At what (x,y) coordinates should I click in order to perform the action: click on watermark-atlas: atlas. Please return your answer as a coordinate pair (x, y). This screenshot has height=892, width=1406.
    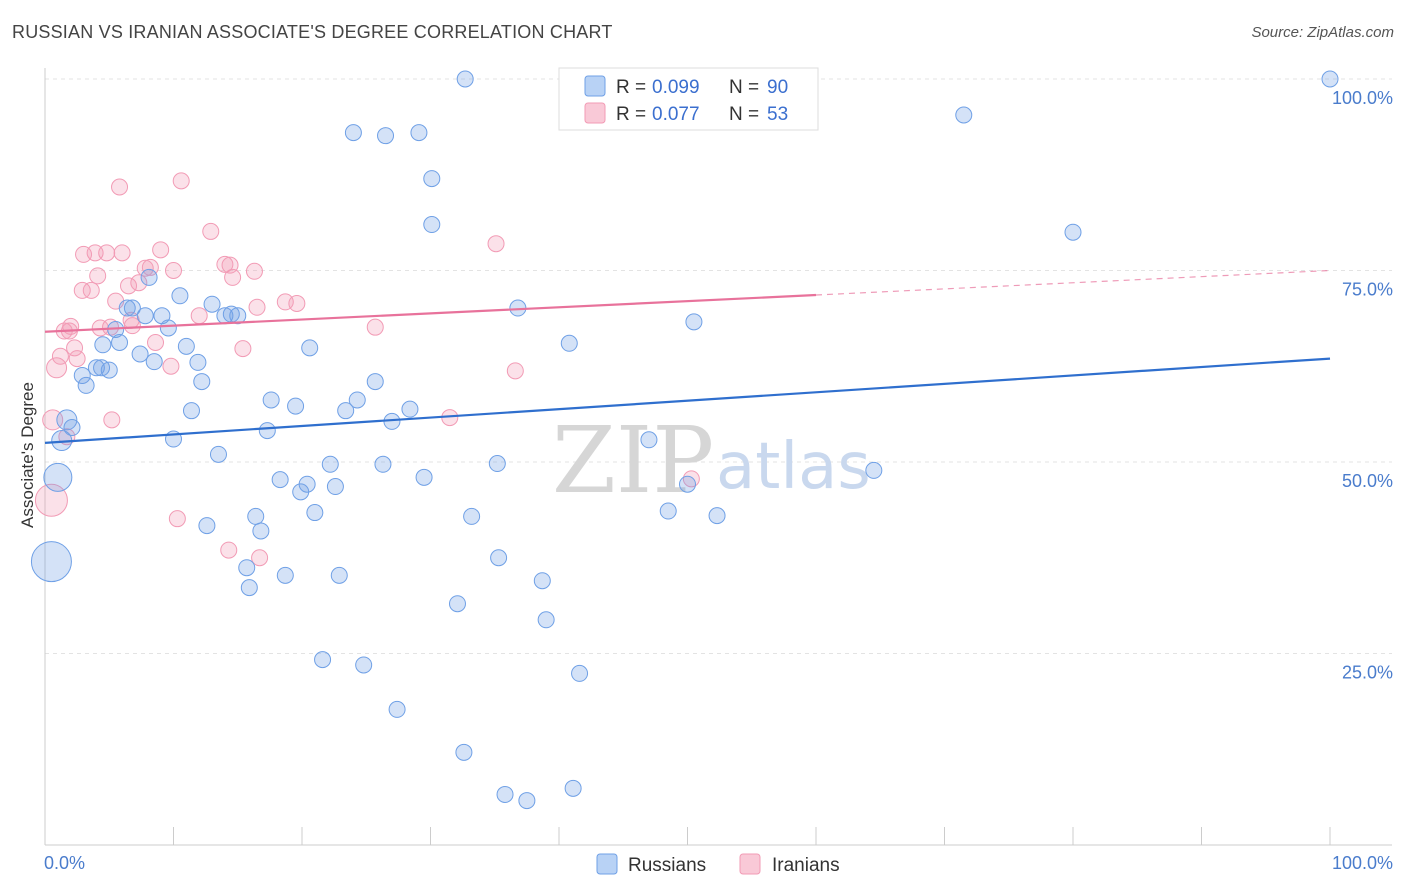
    Looking at the image, I should click on (793, 467).